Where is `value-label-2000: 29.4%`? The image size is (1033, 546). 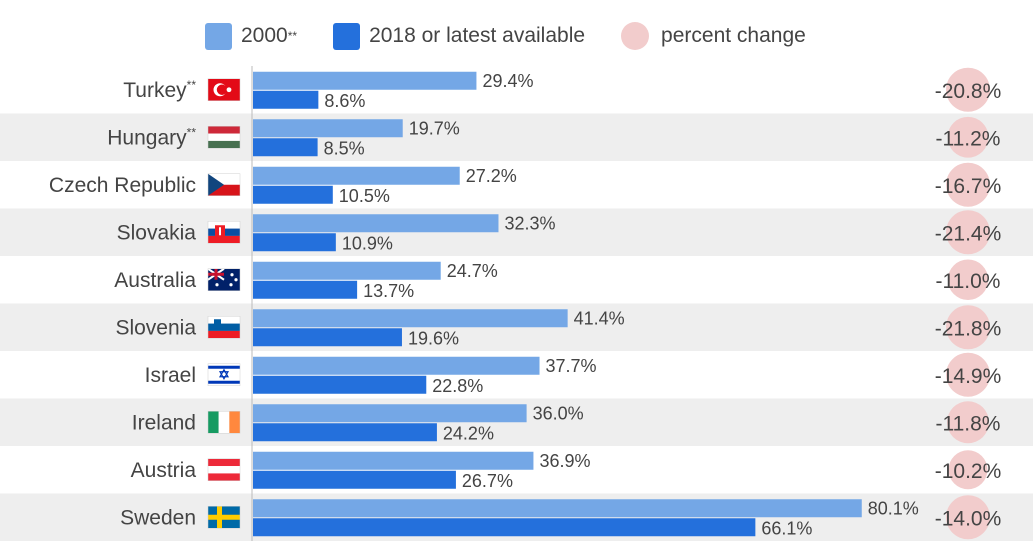 value-label-2000: 29.4% is located at coordinates (507, 81).